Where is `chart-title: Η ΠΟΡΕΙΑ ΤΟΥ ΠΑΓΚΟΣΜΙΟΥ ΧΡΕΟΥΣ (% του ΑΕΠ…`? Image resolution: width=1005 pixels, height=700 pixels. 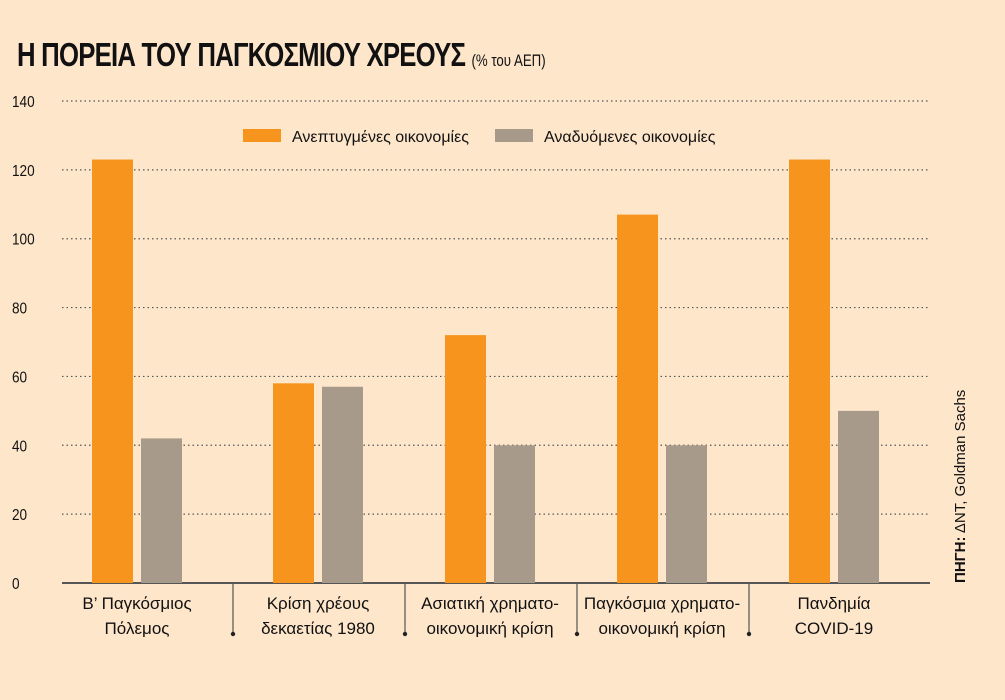
chart-title: Η ΠΟΡΕΙΑ ΤΟΥ ΠΑΓΚΟΣΜΙΟΥ ΧΡΕΟΥΣ (% του ΑΕΠ… is located at coordinates (281, 55).